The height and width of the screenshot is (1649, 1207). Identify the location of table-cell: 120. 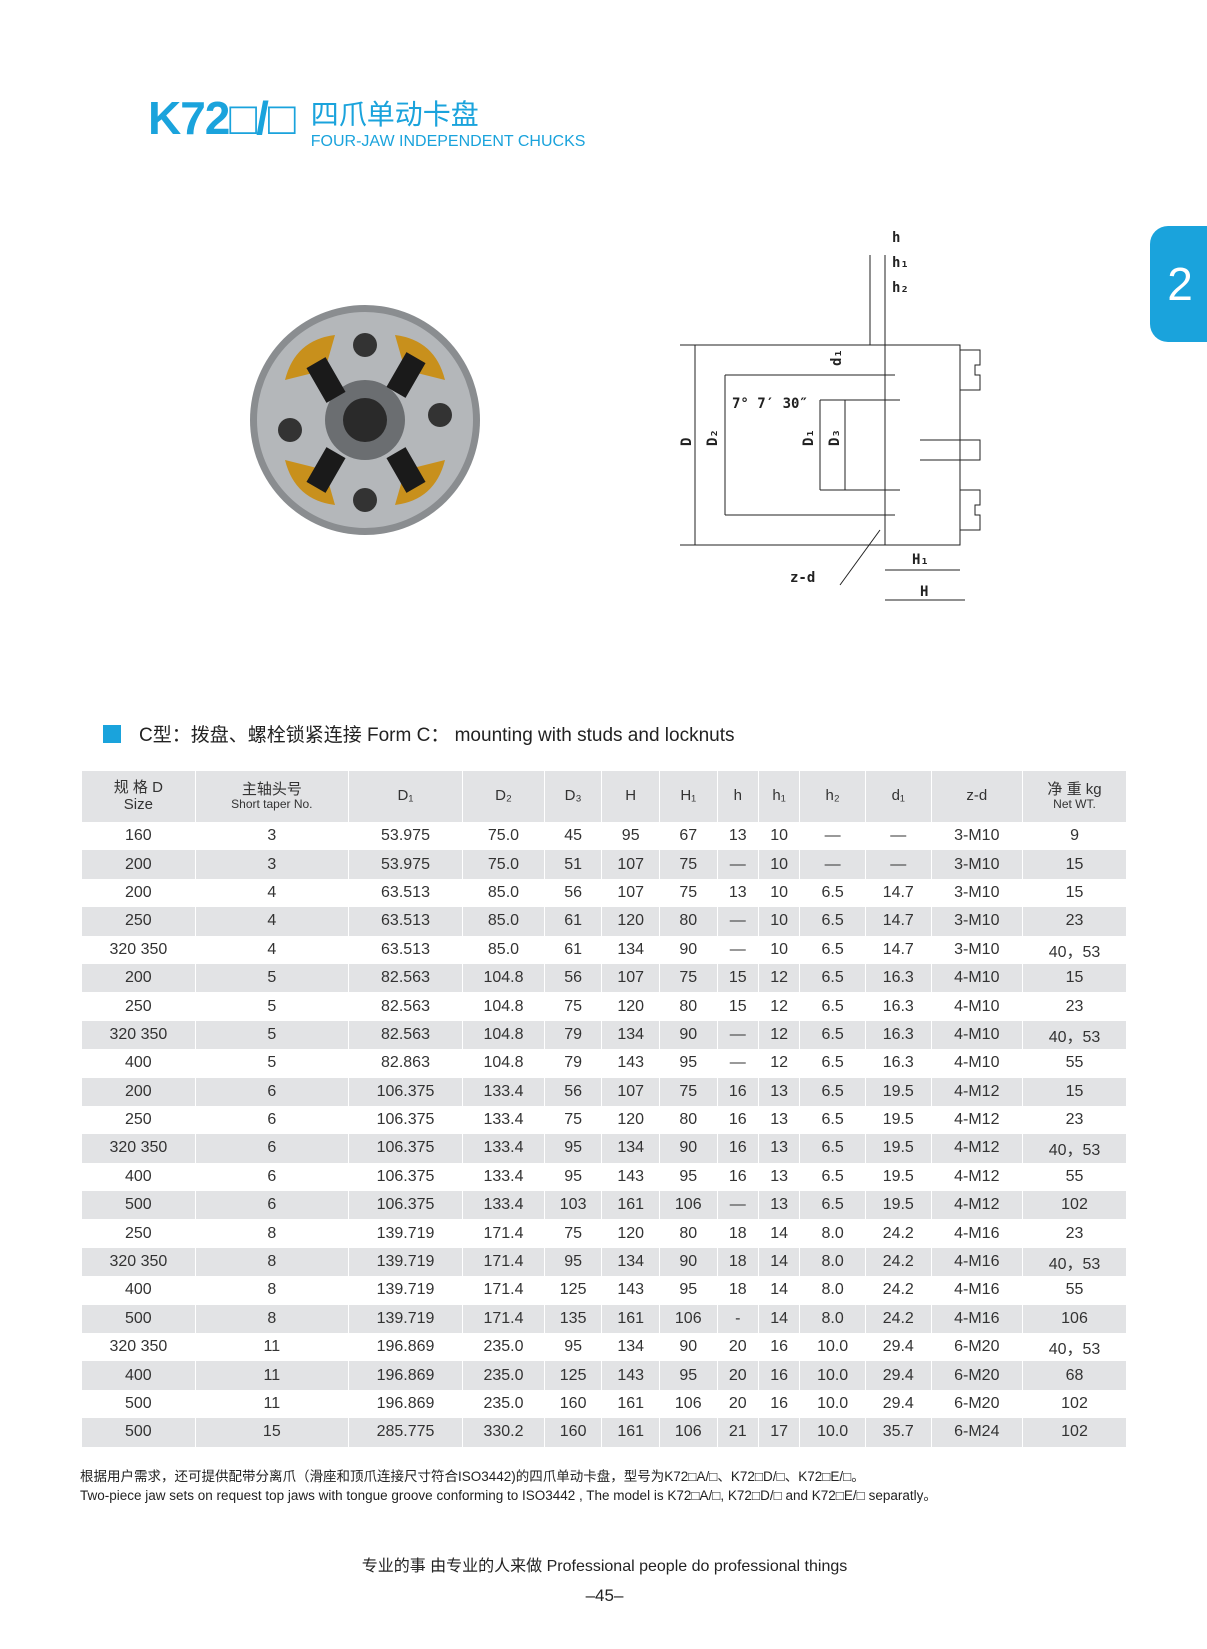
(630, 1233).